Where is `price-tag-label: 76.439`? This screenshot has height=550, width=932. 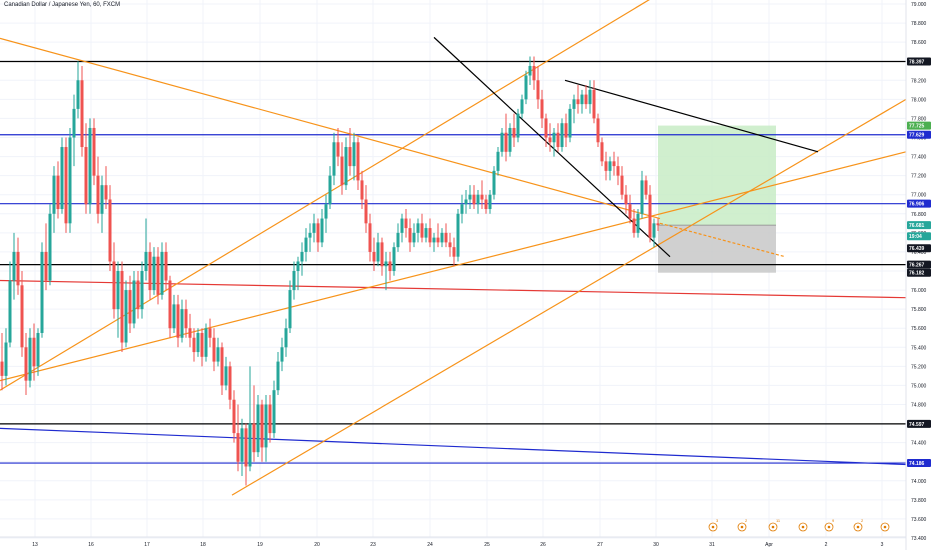 price-tag-label: 76.439 is located at coordinates (917, 249).